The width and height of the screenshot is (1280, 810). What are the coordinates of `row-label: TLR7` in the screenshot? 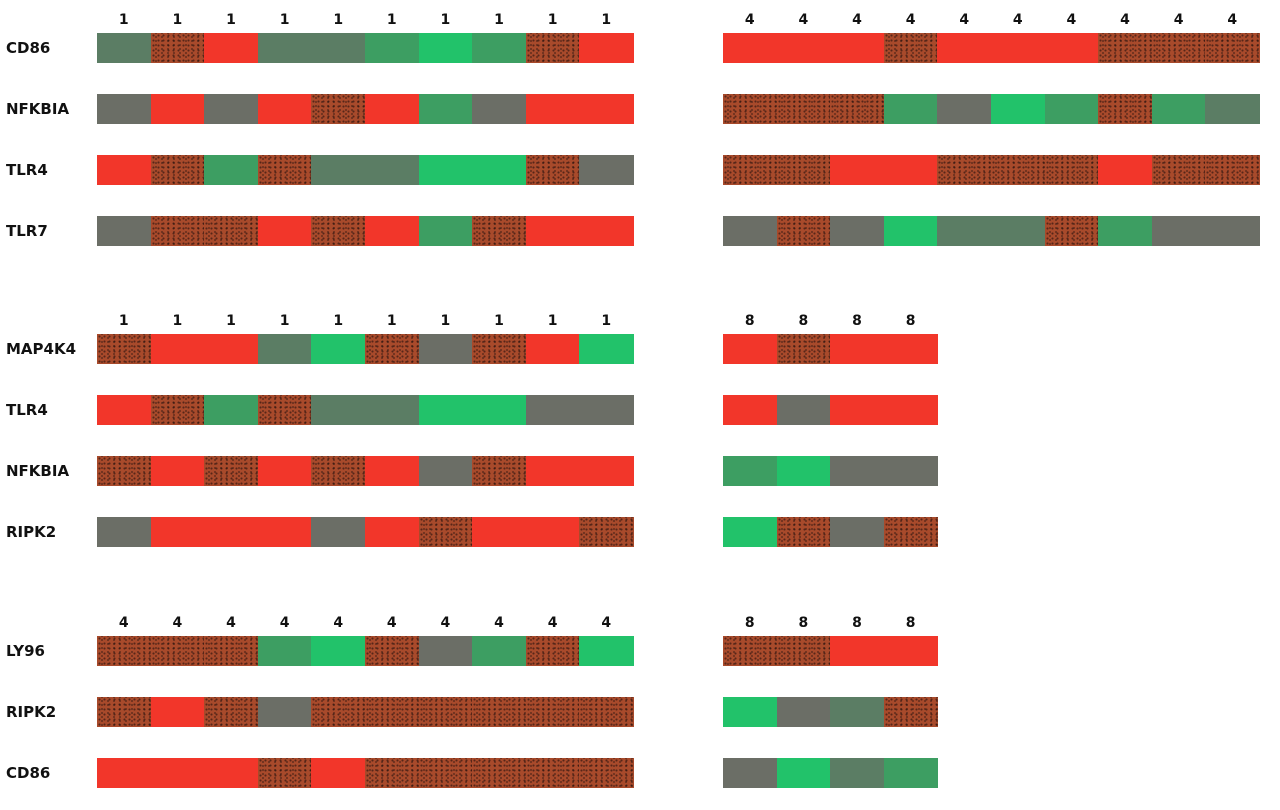 It's located at (27, 231).